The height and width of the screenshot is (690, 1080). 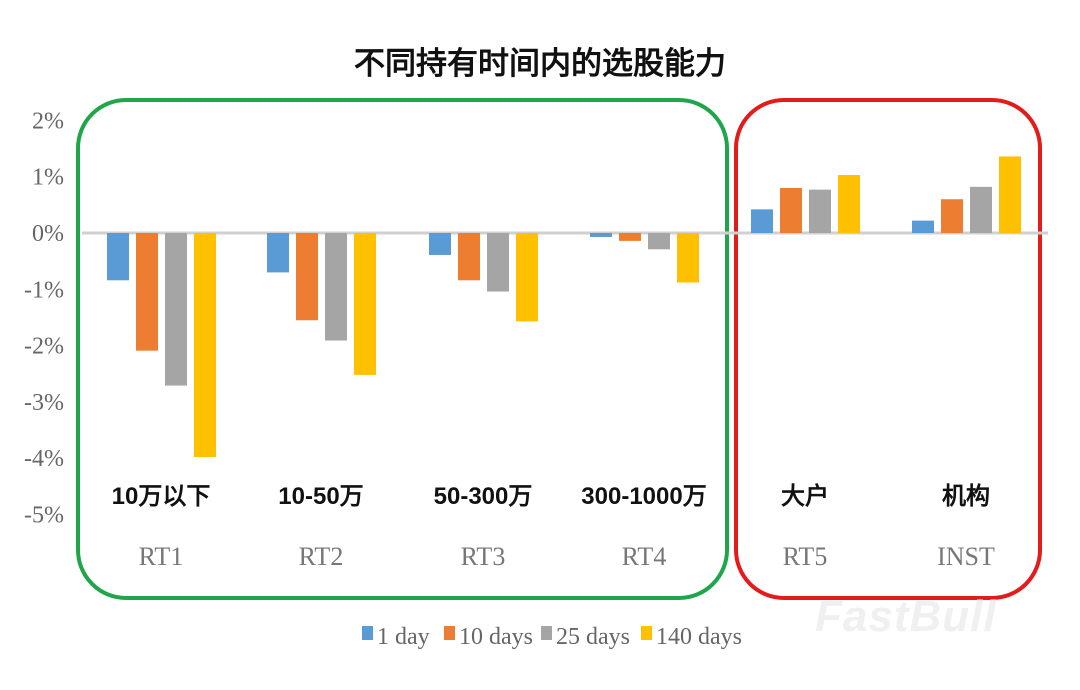 I want to click on bar-RT5-10-days, so click(x=791, y=210).